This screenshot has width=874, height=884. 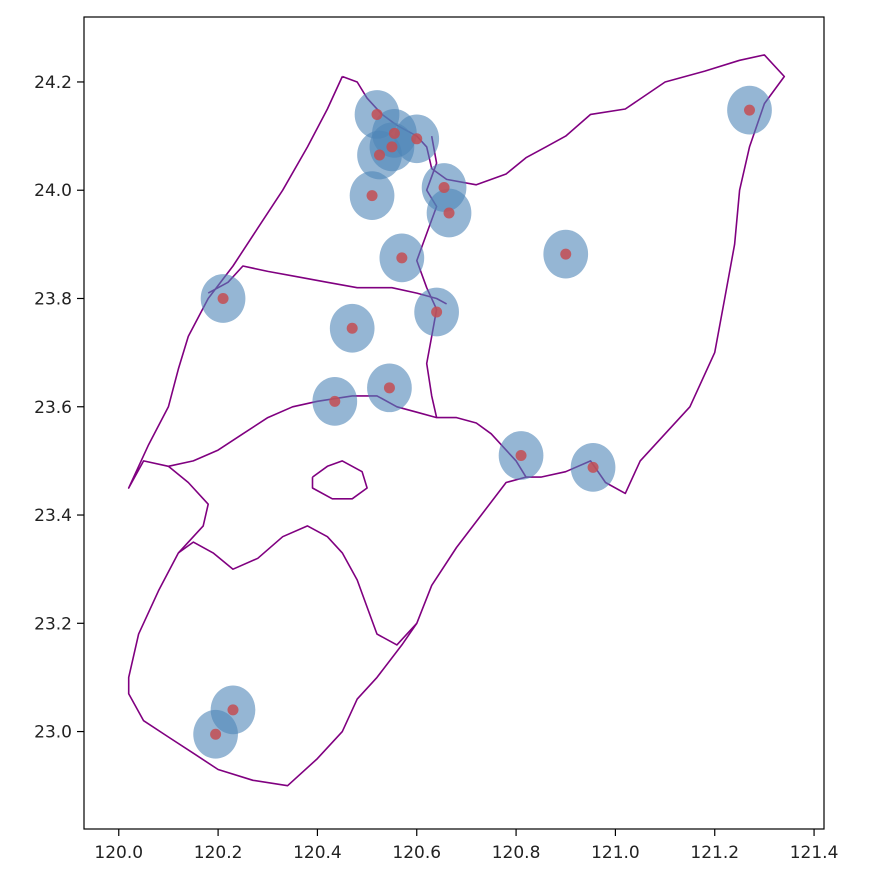 What do you see at coordinates (516, 853) in the screenshot?
I see `x-tick-label: 120.8` at bounding box center [516, 853].